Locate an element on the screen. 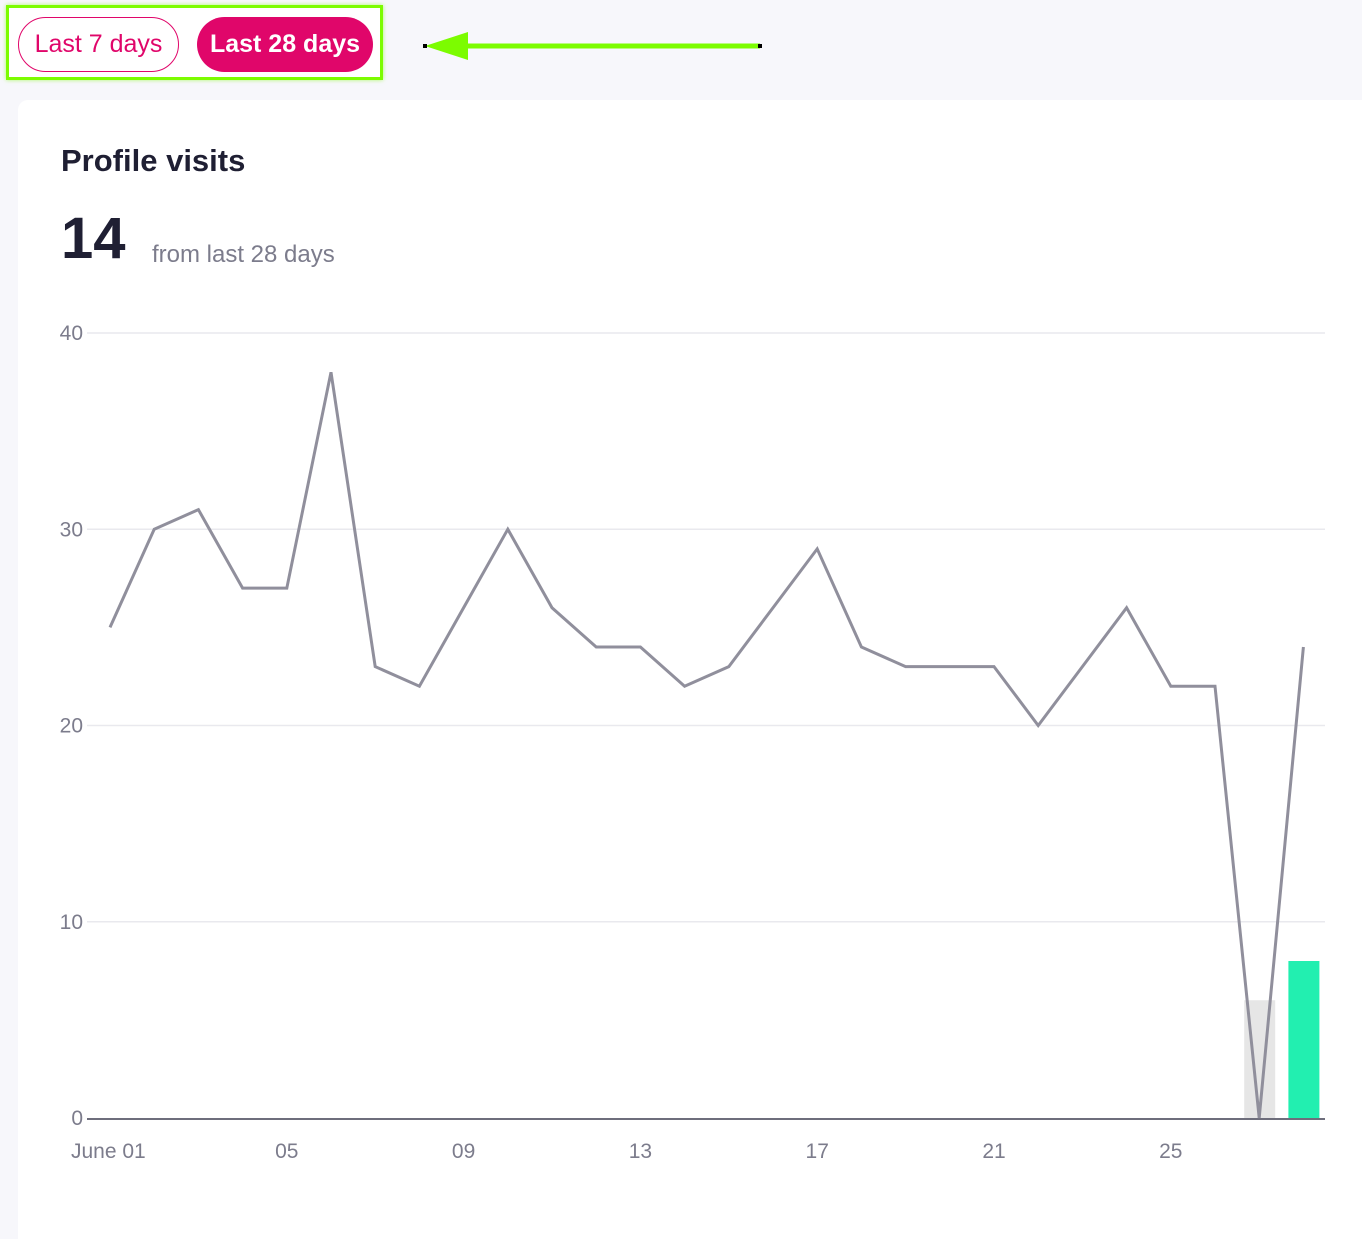  x-tick-label: 25 is located at coordinates (1170, 1151).